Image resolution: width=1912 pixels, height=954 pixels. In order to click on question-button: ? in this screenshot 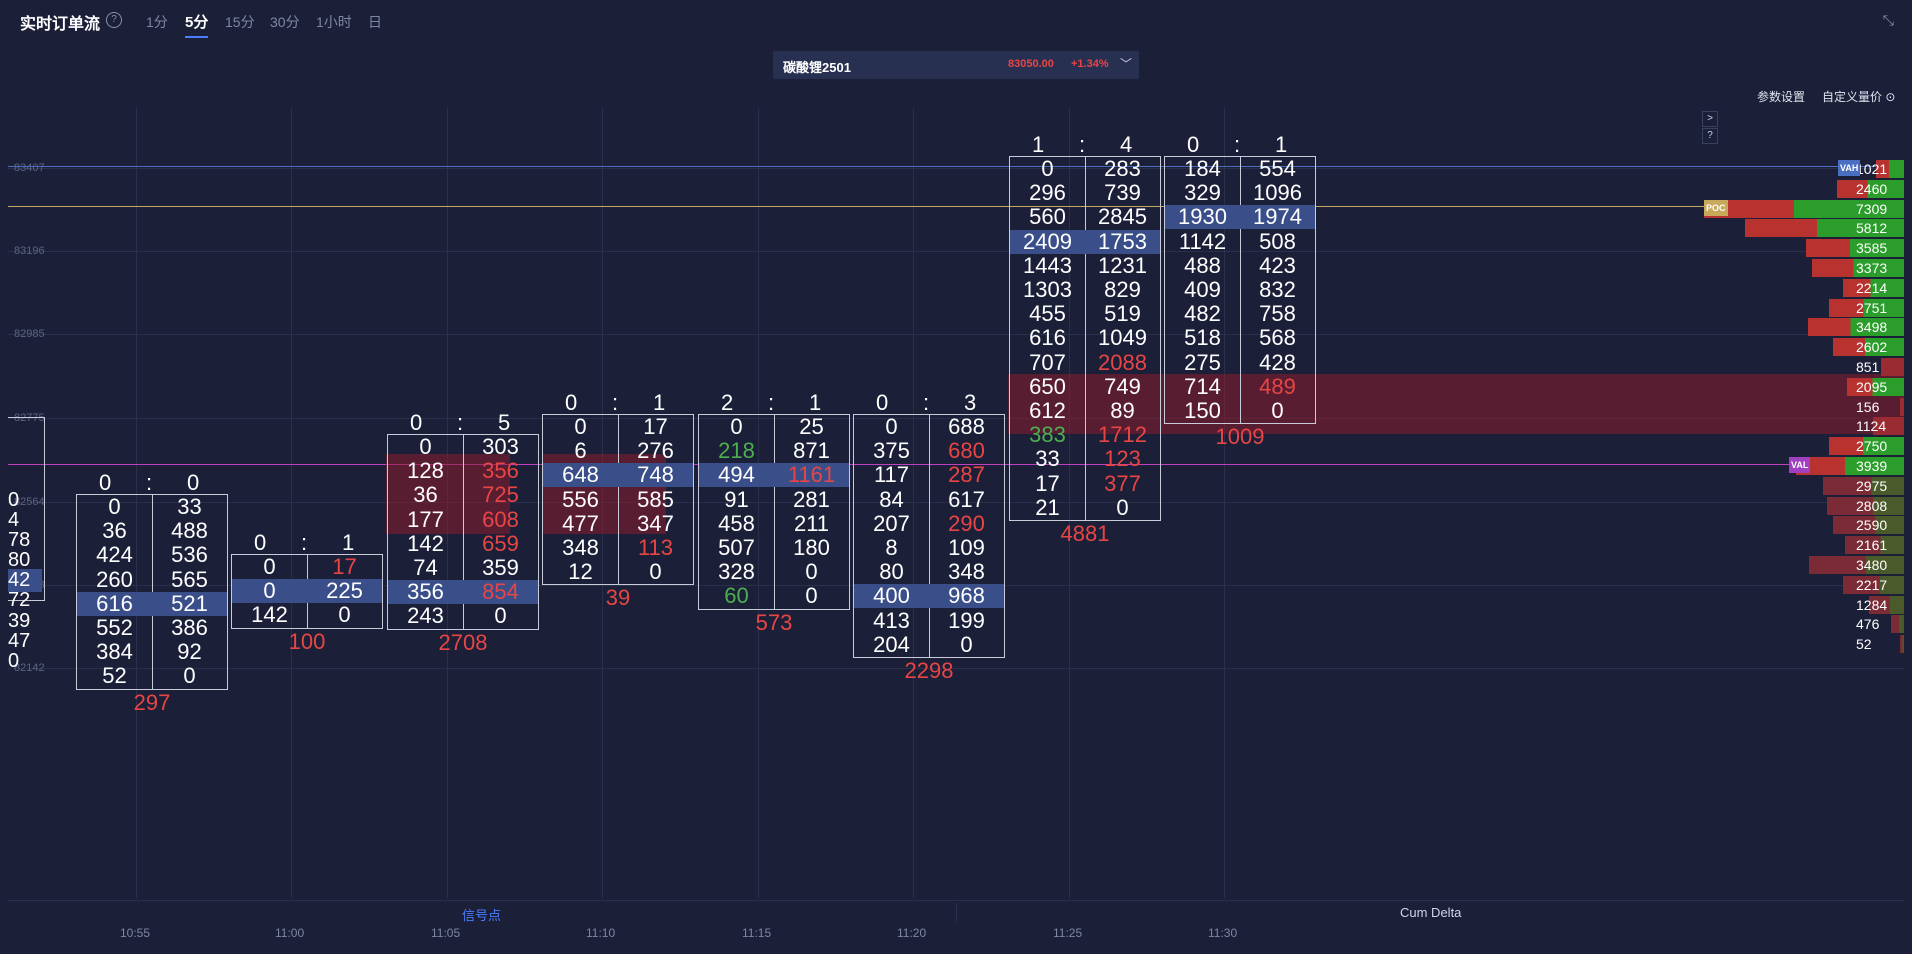, I will do `click(1710, 136)`.